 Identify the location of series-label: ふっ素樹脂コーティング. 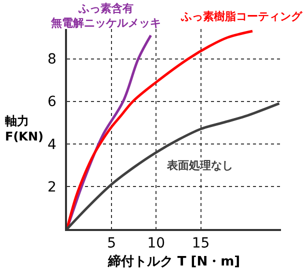
(241, 16).